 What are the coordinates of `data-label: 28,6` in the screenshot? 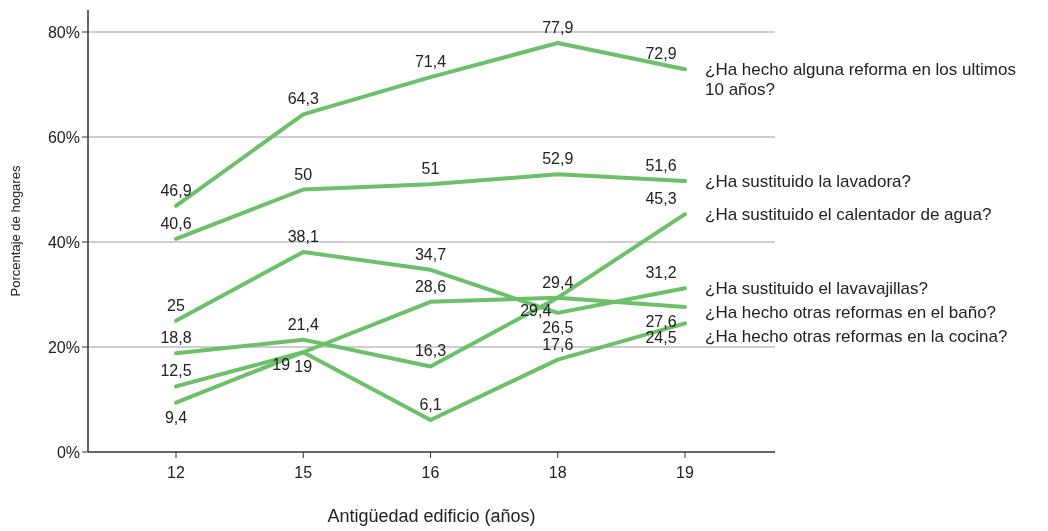 It's located at (430, 286).